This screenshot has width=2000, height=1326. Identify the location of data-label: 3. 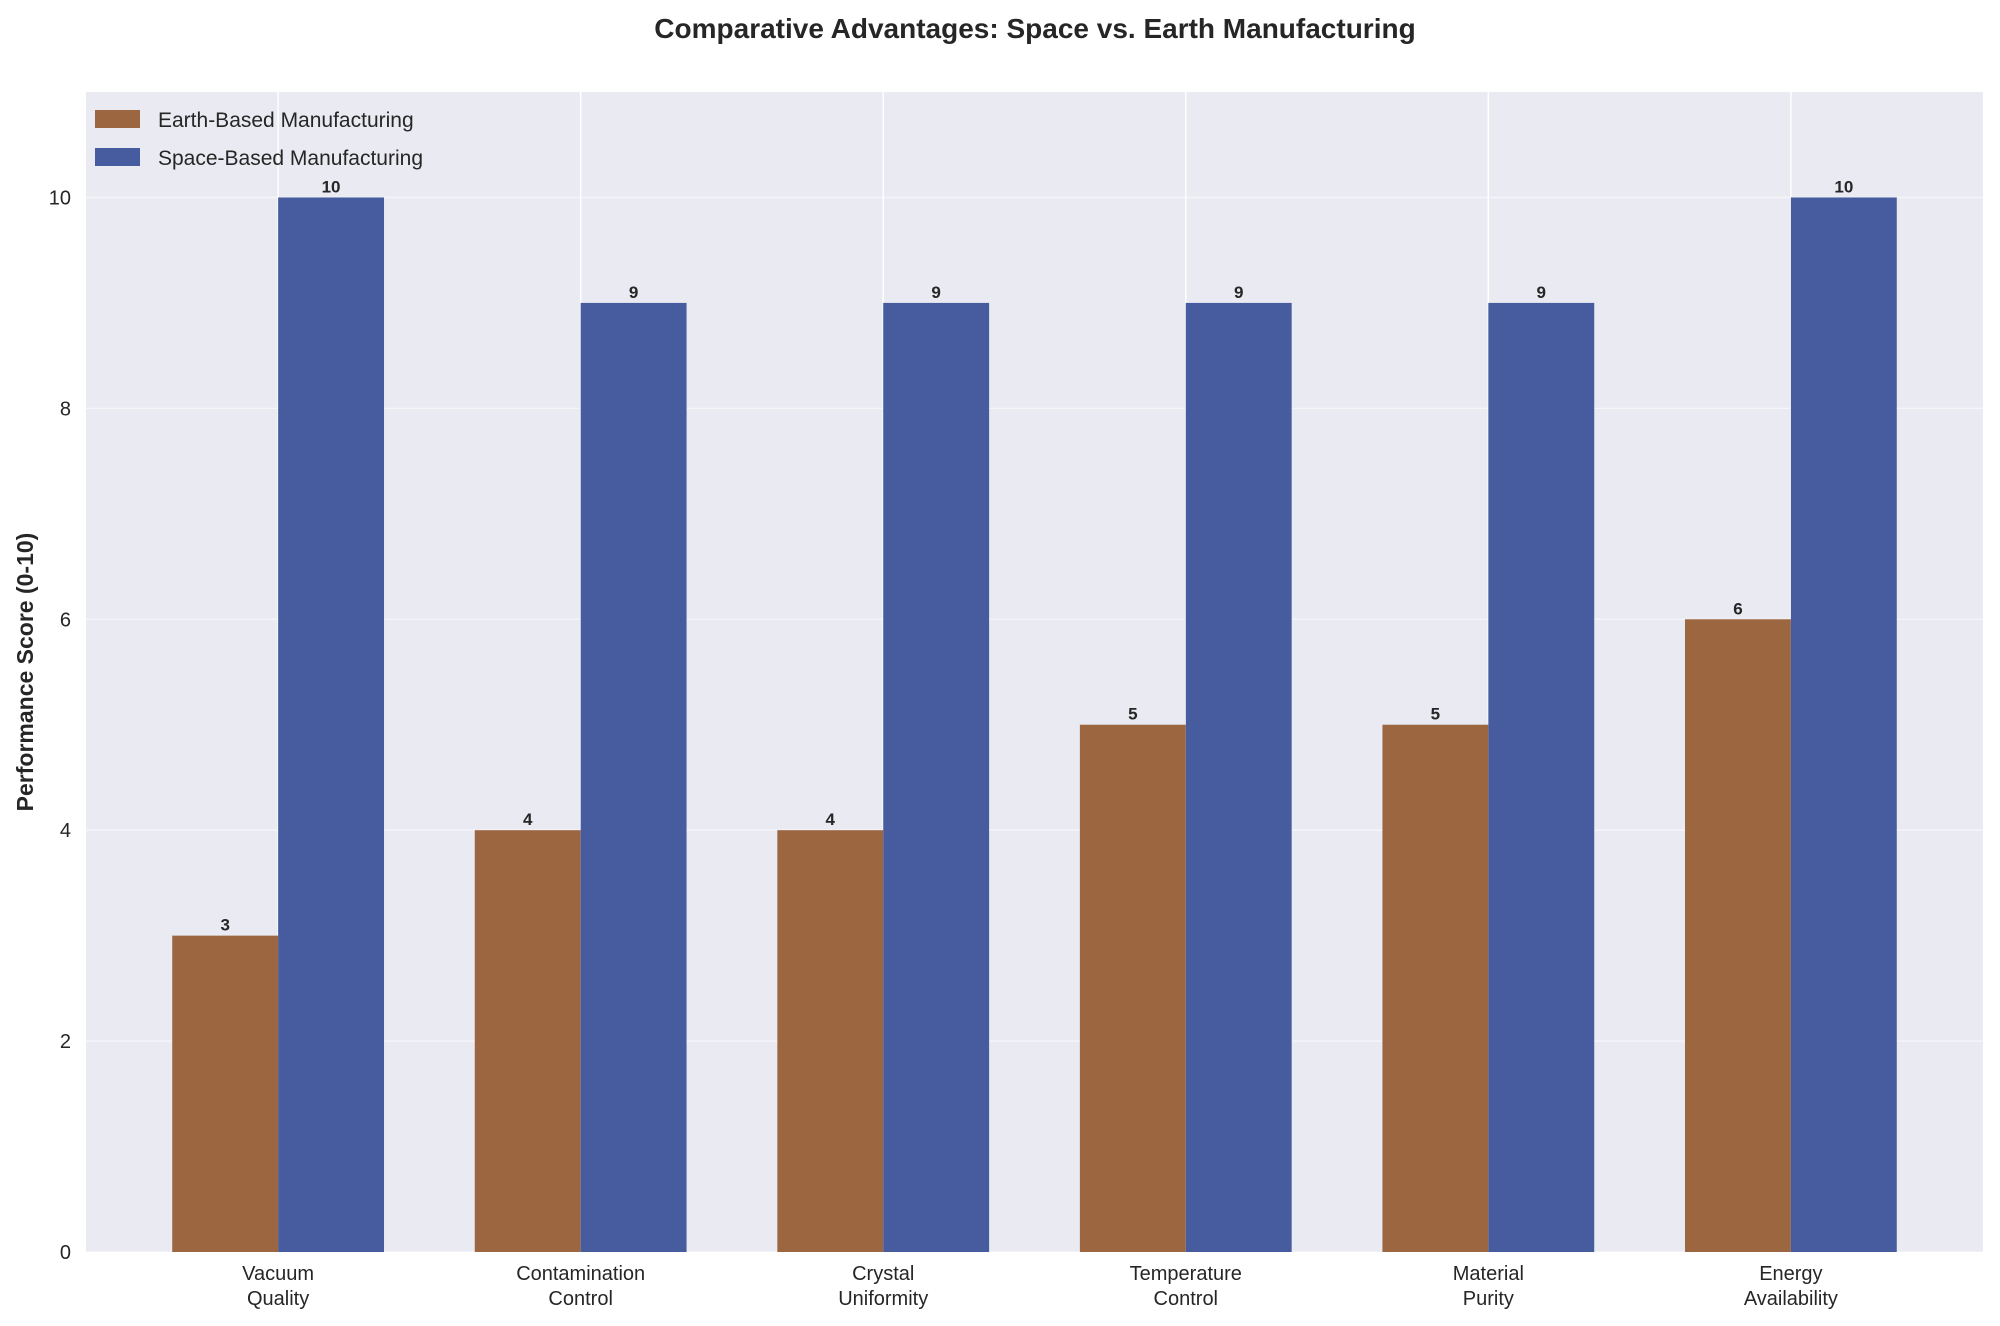
(224, 925).